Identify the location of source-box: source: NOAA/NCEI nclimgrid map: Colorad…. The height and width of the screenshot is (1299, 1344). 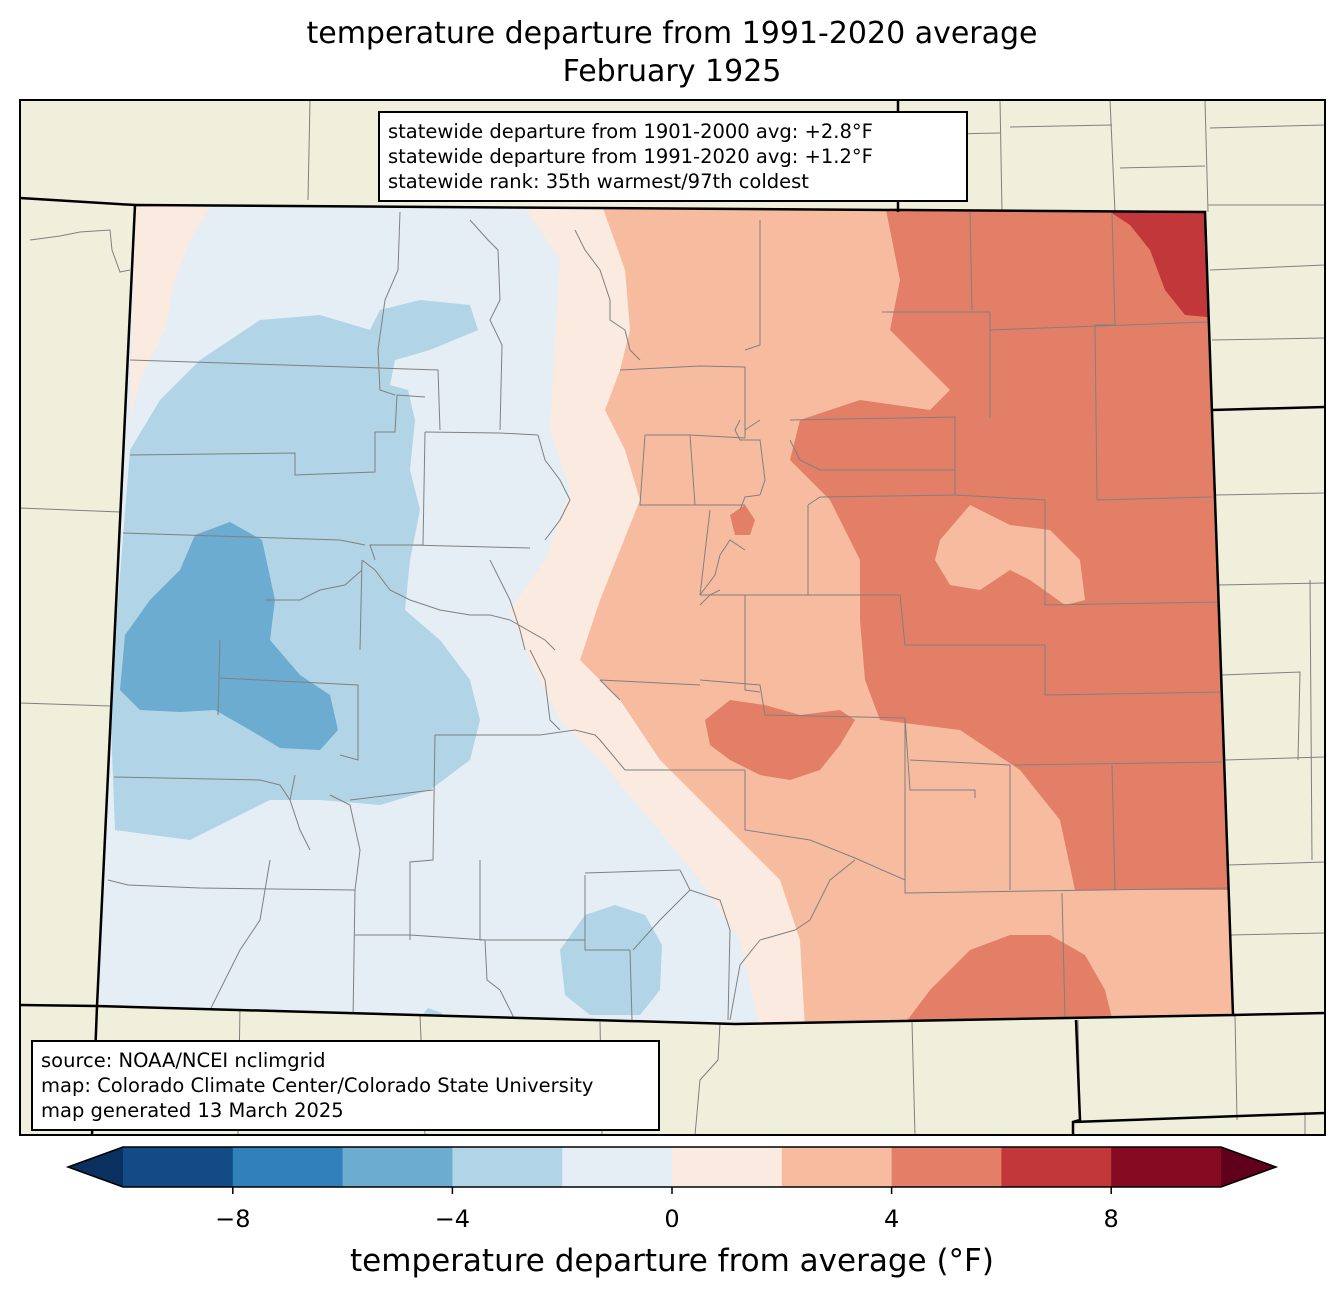
(345, 1085).